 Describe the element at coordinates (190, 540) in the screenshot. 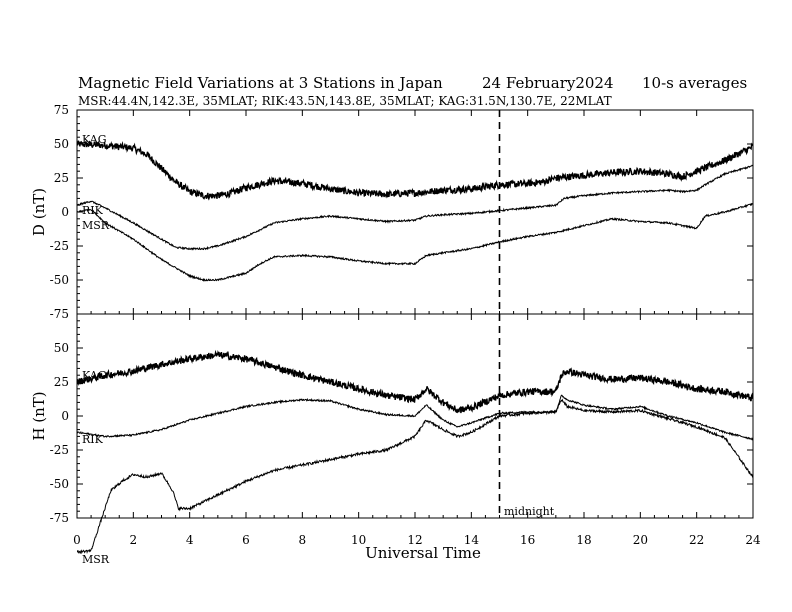

I see `xtick-label: 4` at that location.